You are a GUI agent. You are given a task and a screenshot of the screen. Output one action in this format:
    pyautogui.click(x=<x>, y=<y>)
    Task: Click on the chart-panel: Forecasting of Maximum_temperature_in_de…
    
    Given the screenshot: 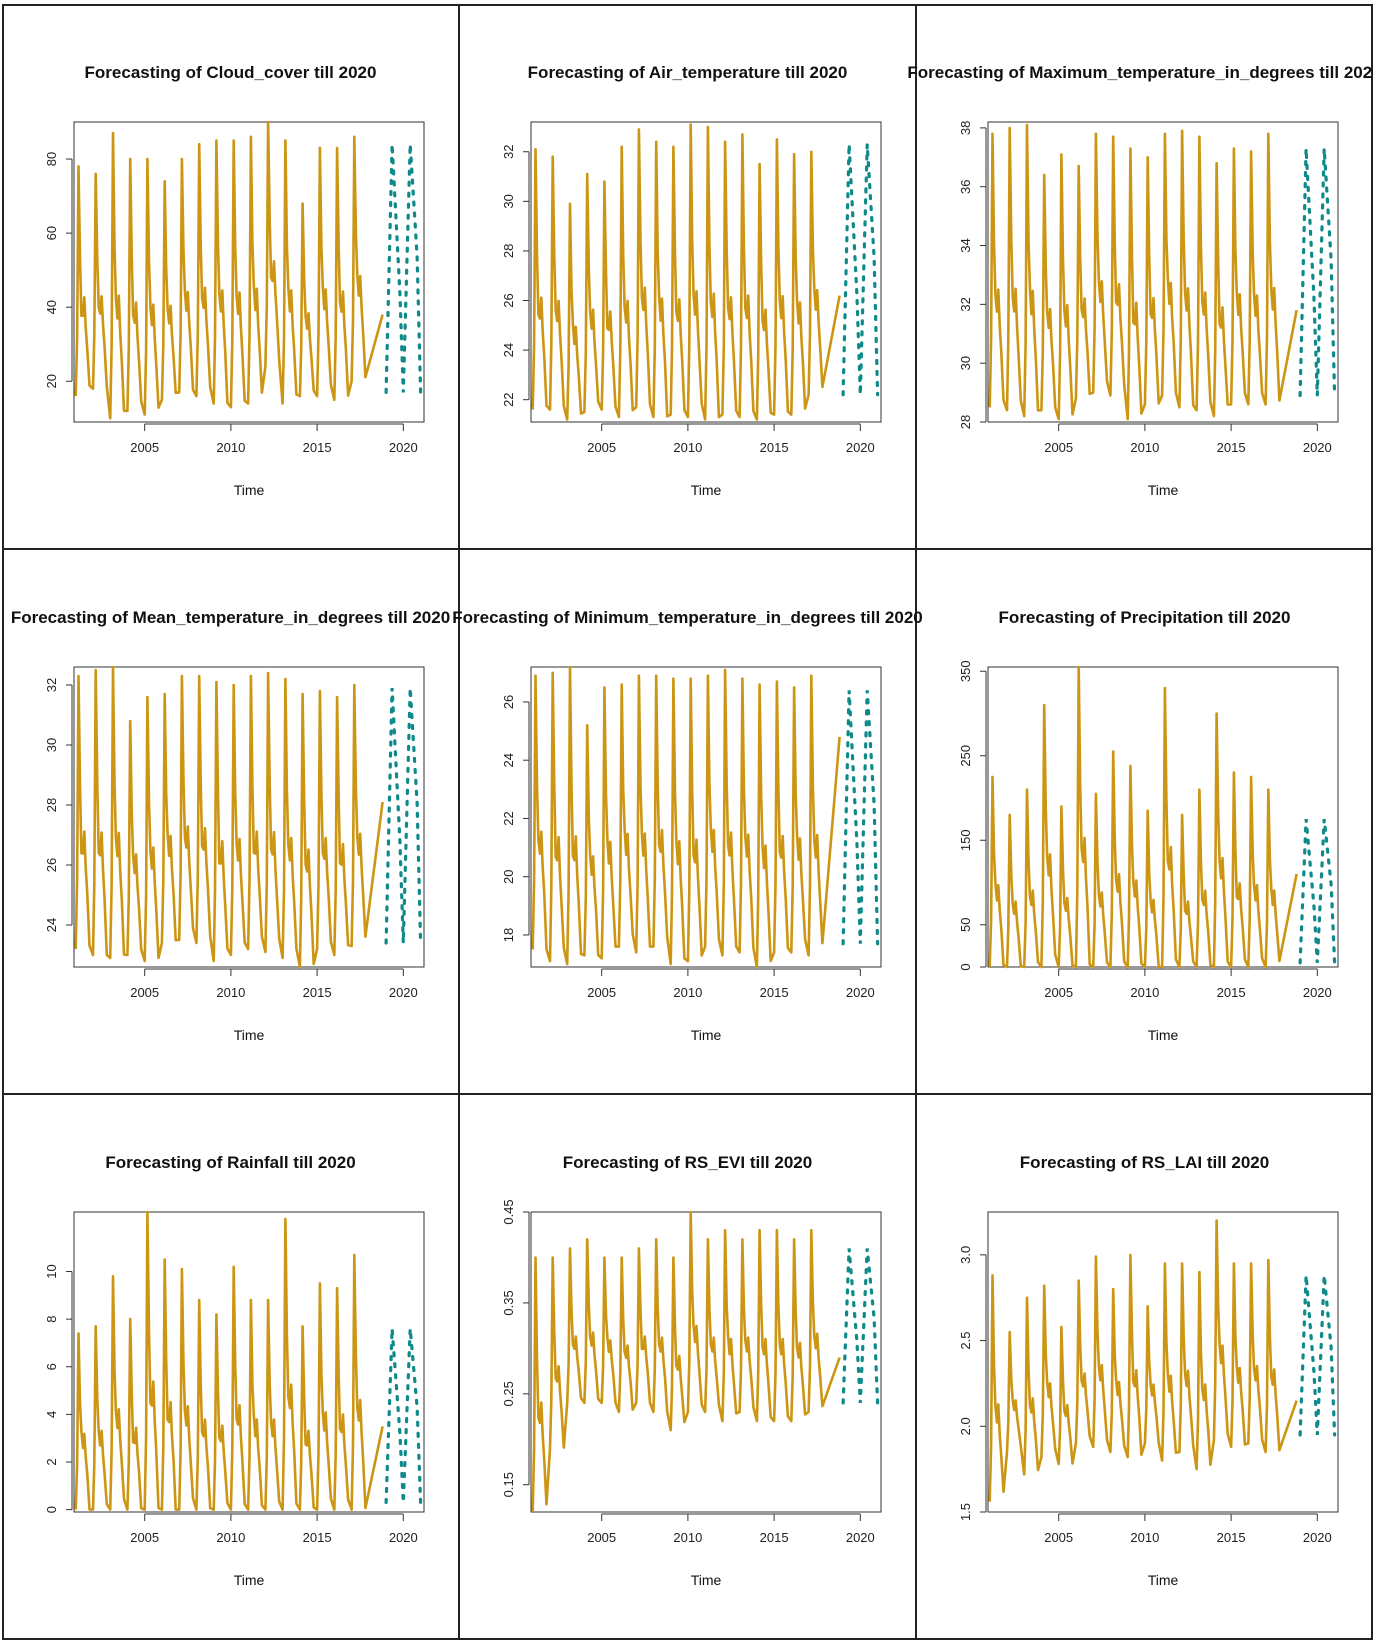 What is the action you would take?
    pyautogui.click(x=1140, y=280)
    